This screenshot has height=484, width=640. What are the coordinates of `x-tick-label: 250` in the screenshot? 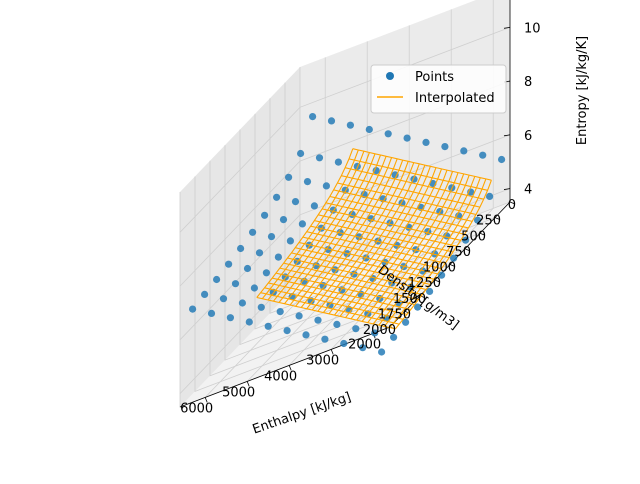 It's located at (488, 221).